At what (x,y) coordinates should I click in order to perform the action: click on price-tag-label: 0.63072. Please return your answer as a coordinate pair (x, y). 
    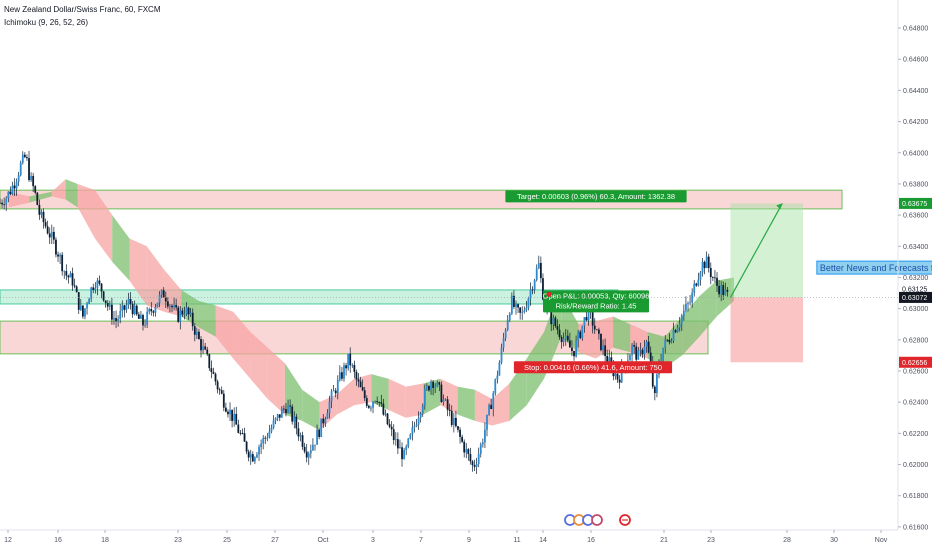
    Looking at the image, I should click on (914, 298).